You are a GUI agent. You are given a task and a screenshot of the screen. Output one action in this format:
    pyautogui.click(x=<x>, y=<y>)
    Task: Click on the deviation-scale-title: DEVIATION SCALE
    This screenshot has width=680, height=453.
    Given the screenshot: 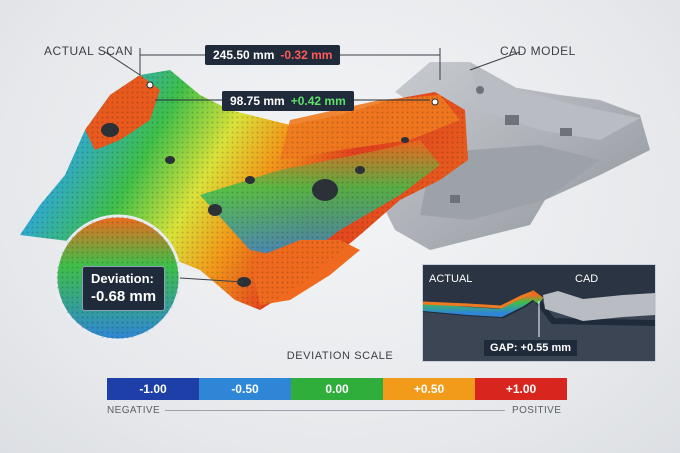 What is the action you would take?
    pyautogui.click(x=340, y=356)
    